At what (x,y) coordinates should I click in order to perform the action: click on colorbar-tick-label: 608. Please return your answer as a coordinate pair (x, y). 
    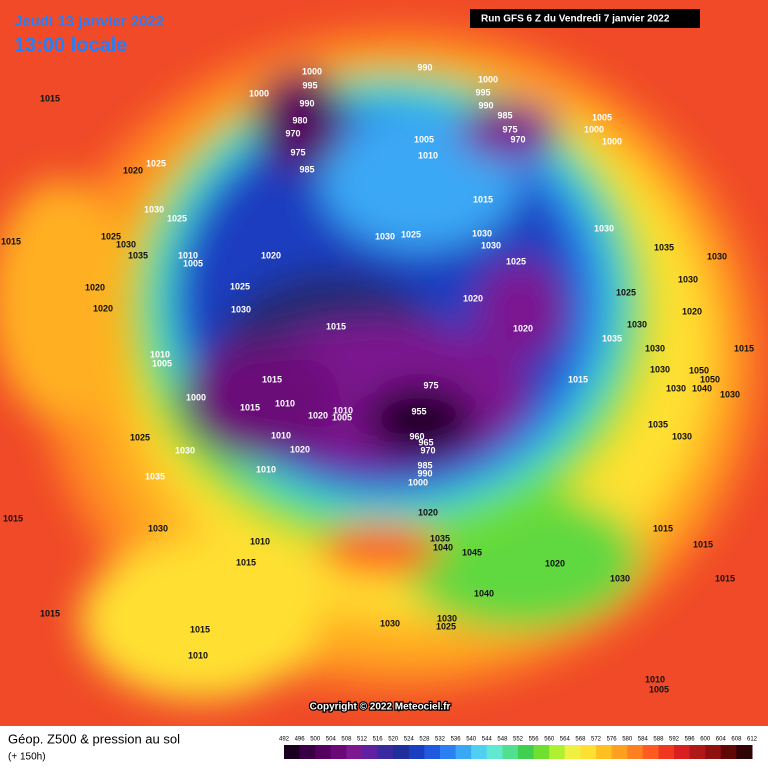
    Looking at the image, I should click on (736, 740).